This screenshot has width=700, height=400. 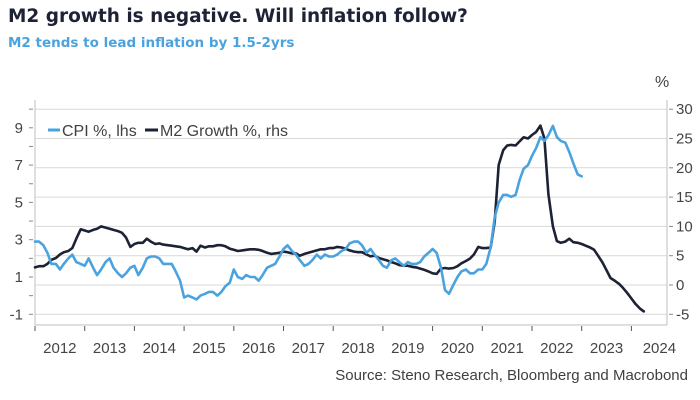 What do you see at coordinates (16, 314) in the screenshot?
I see `left-tick-label: -1` at bounding box center [16, 314].